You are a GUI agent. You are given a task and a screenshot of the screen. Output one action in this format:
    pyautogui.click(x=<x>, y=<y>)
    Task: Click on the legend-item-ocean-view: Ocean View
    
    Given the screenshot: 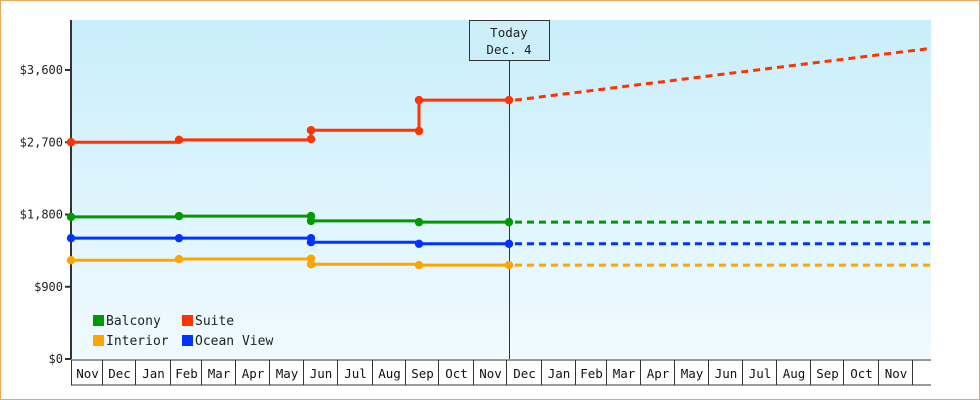 What is the action you would take?
    pyautogui.click(x=227, y=341)
    